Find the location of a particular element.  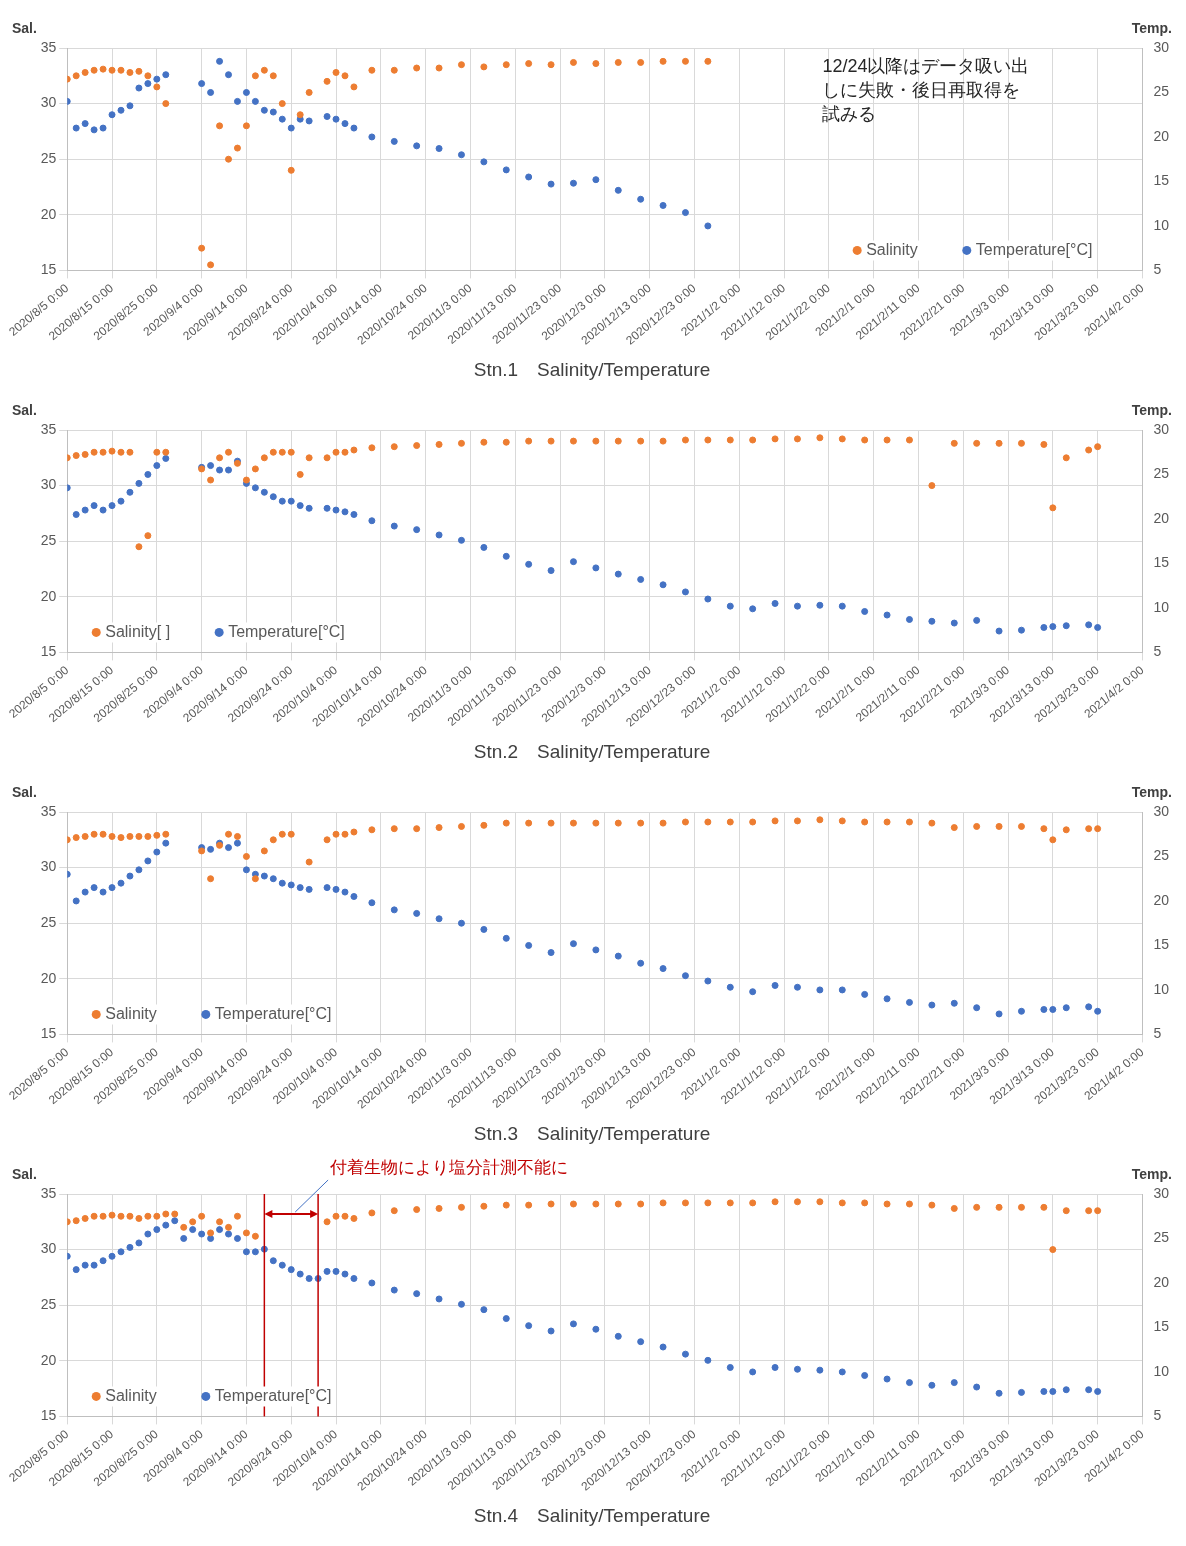

legend-label: Salinity[ ] is located at coordinates (138, 631).